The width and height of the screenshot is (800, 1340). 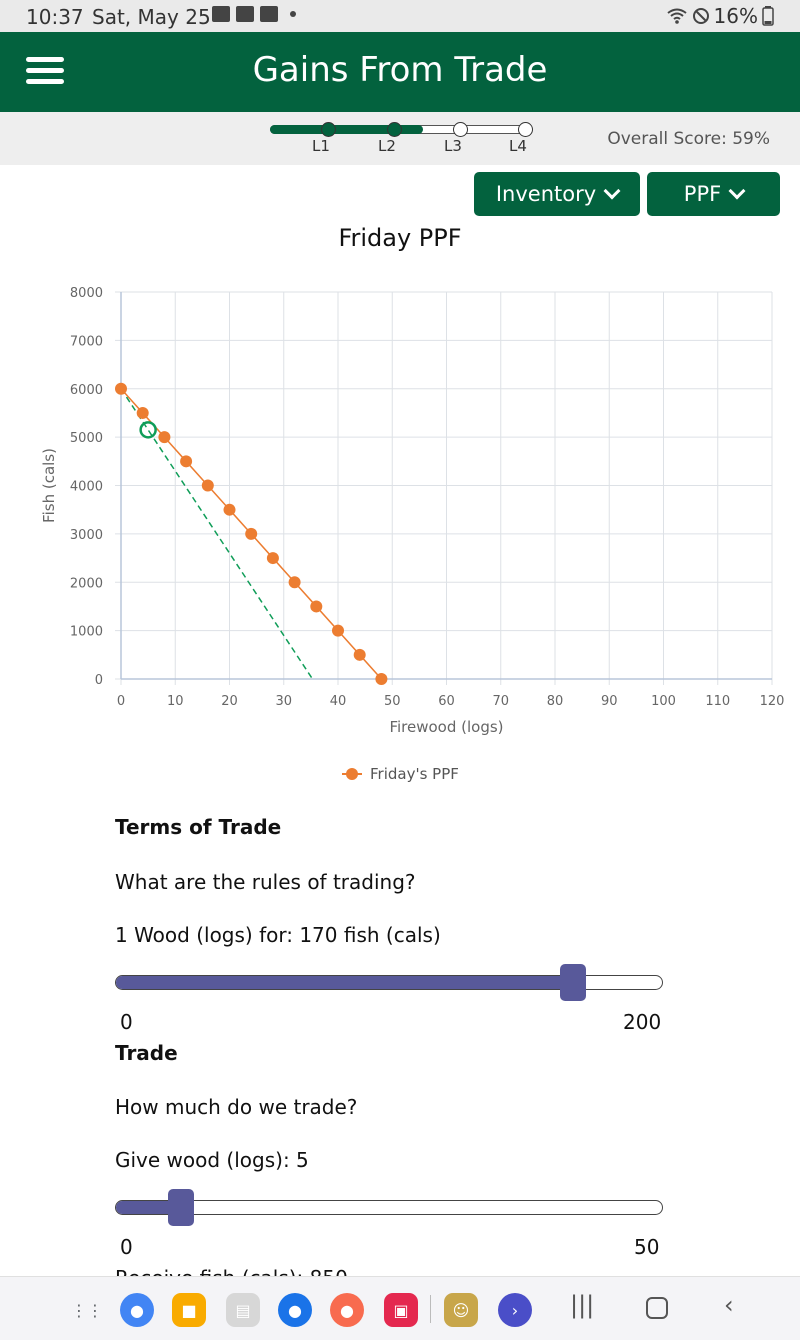 I want to click on level-label-l1: L1, so click(x=321, y=146).